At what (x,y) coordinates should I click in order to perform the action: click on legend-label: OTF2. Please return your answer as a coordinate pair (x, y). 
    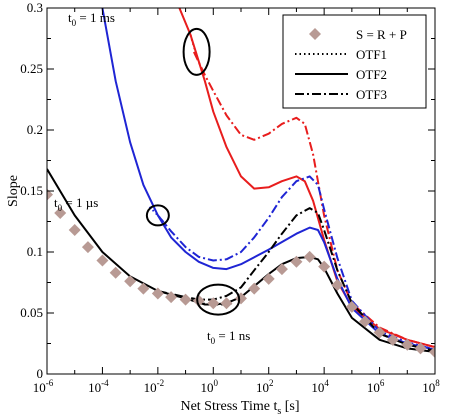
    Looking at the image, I should click on (371, 74).